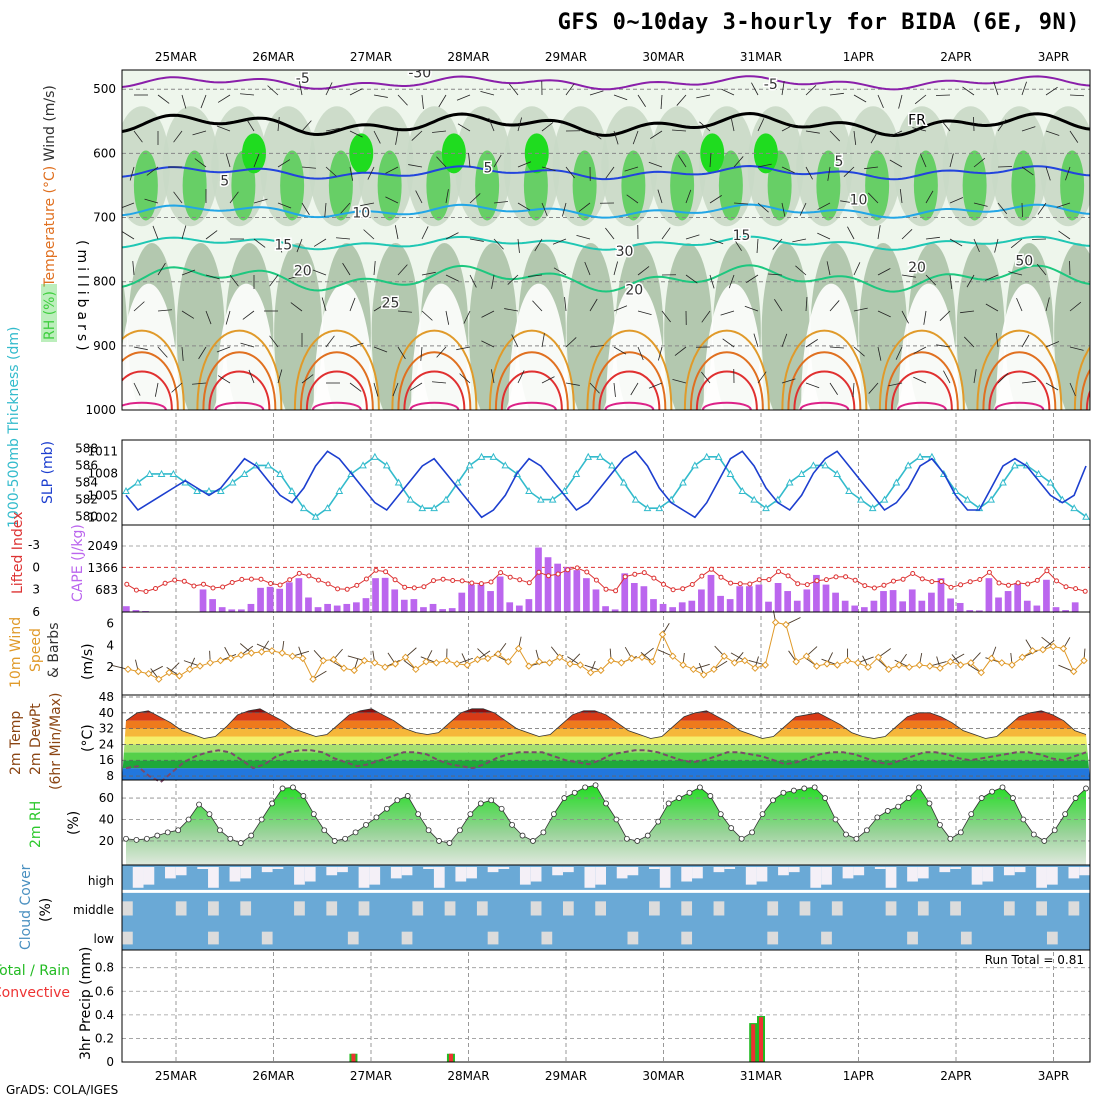  I want to click on wind10-ylabel-text: 10m Wind, so click(16, 652).